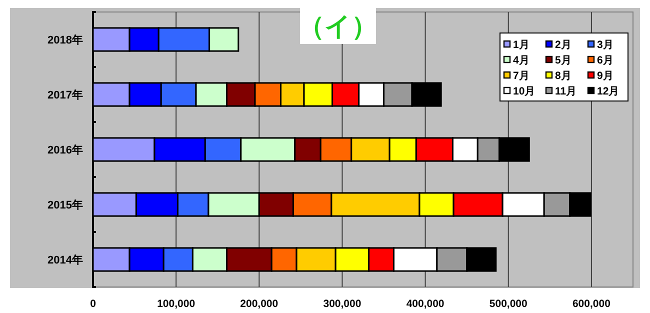 This screenshot has height=313, width=650. What do you see at coordinates (605, 76) in the screenshot?
I see `legend-label: 9月` at bounding box center [605, 76].